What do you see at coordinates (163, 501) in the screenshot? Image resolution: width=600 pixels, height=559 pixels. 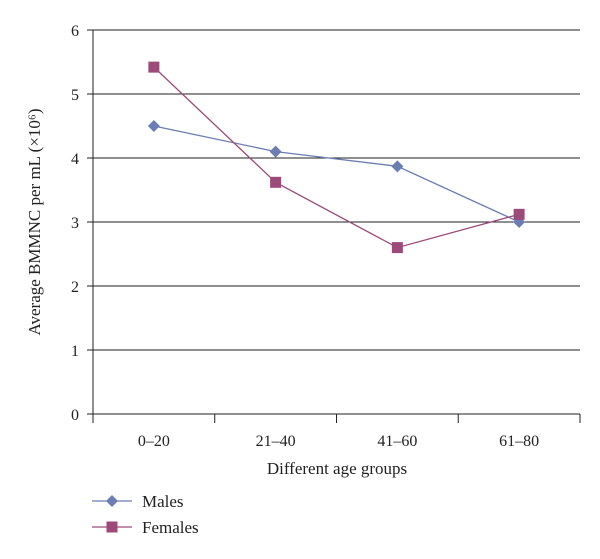 I see `legend-label-males: Males` at bounding box center [163, 501].